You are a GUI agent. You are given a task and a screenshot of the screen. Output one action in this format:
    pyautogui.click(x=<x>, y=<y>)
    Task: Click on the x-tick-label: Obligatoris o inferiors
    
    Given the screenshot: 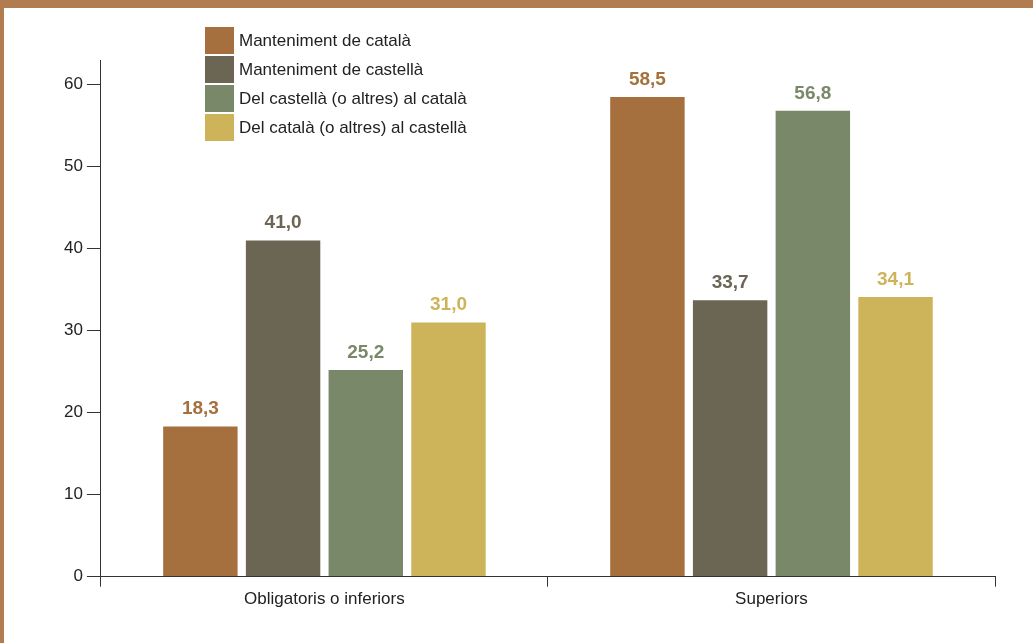 What is the action you would take?
    pyautogui.click(x=324, y=599)
    